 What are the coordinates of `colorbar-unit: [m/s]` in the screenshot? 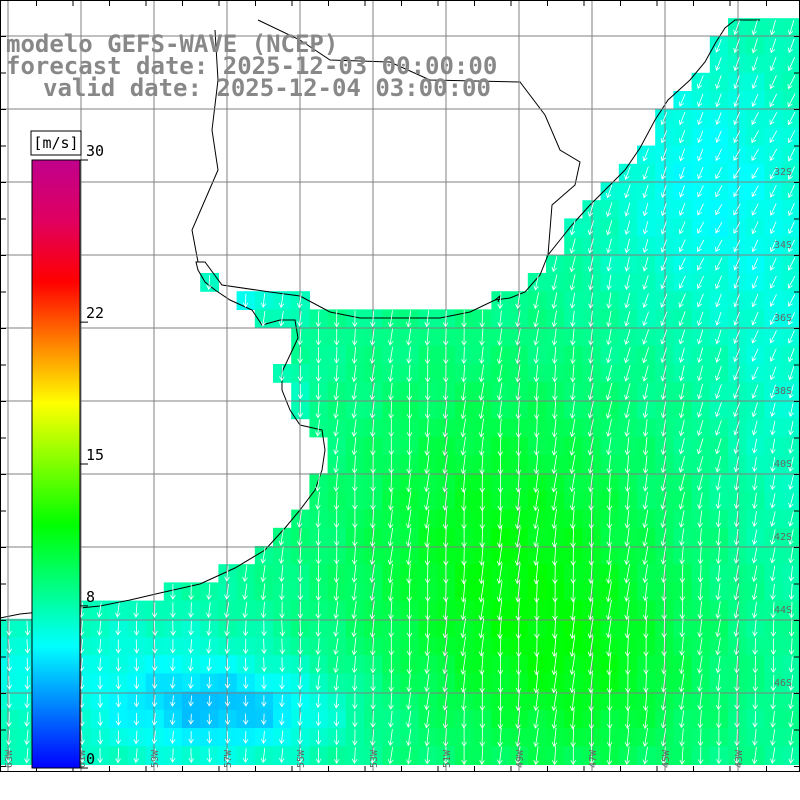 It's located at (55, 143).